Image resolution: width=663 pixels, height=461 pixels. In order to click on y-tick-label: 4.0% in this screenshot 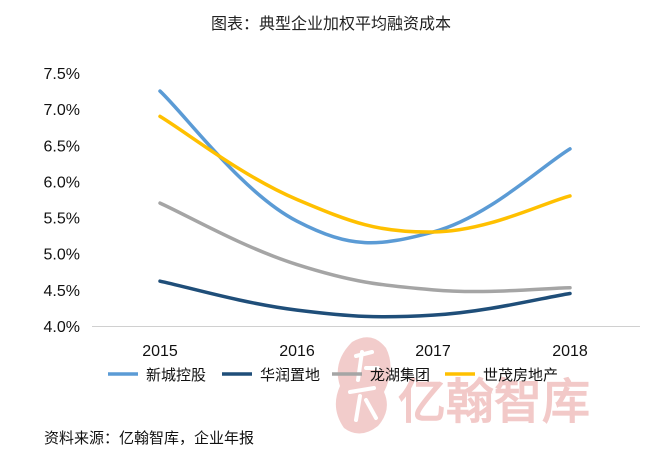, I will do `click(62, 327)`.